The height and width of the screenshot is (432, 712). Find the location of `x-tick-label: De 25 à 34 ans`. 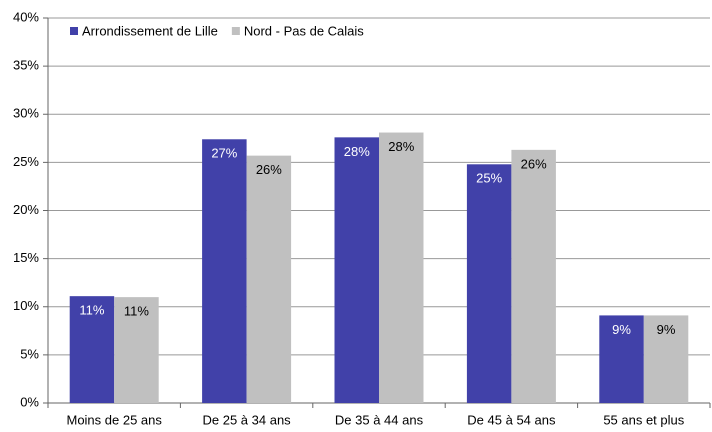

x-tick-label: De 25 à 34 ans is located at coordinates (247, 419).